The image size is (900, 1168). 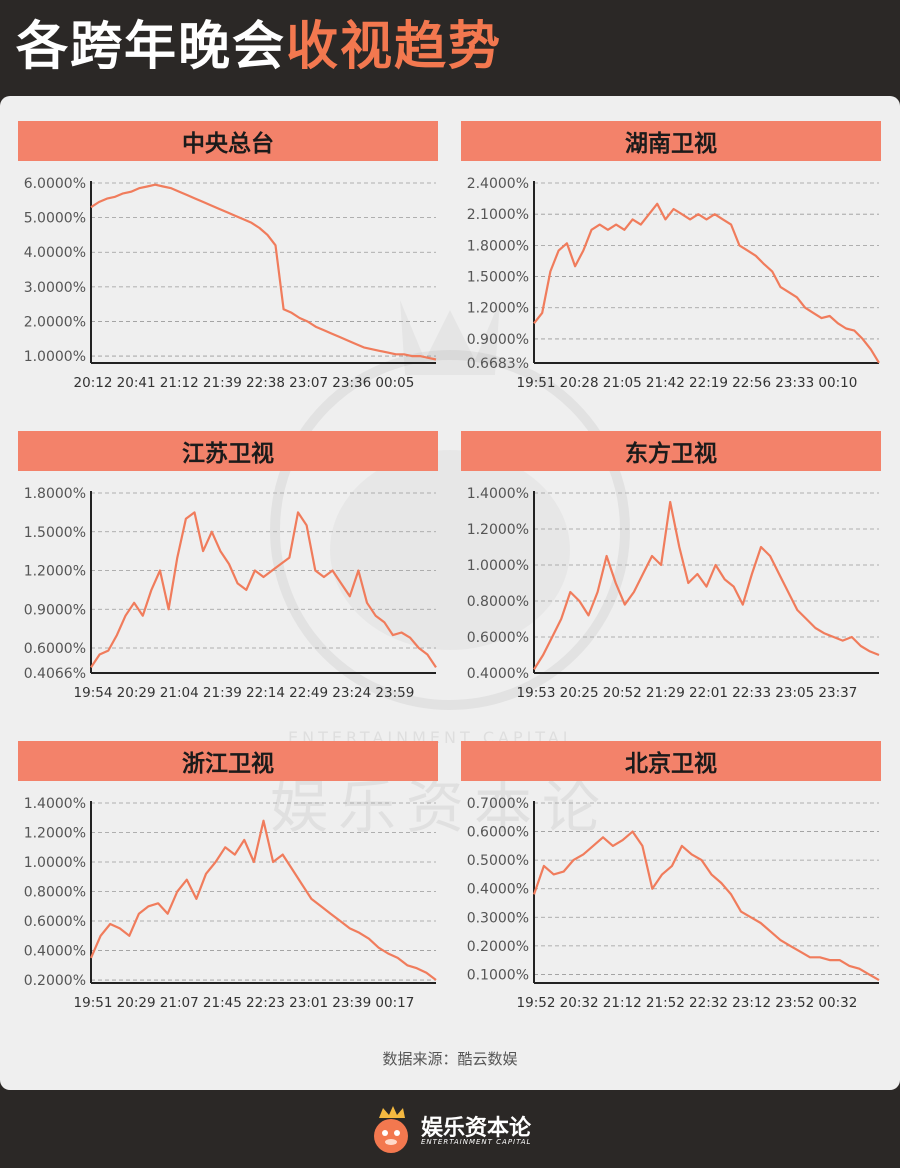 I want to click on y-tick-label: 0.5000%, so click(x=498, y=861).